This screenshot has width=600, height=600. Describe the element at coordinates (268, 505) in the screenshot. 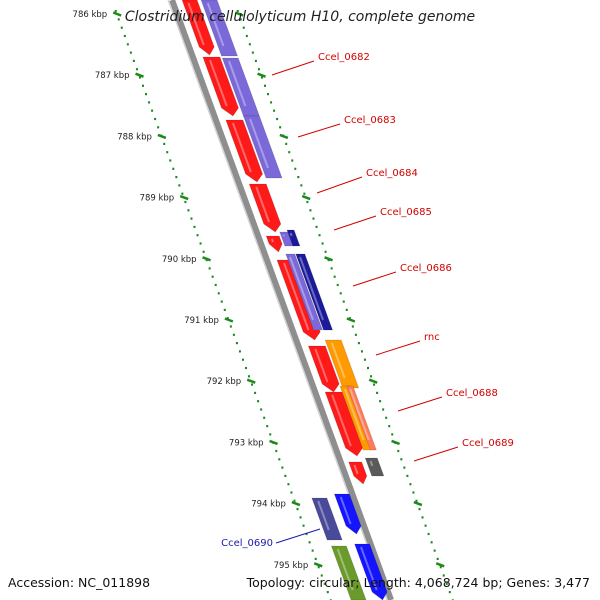

I see `ruler-tick-label: 794 kbp` at that location.